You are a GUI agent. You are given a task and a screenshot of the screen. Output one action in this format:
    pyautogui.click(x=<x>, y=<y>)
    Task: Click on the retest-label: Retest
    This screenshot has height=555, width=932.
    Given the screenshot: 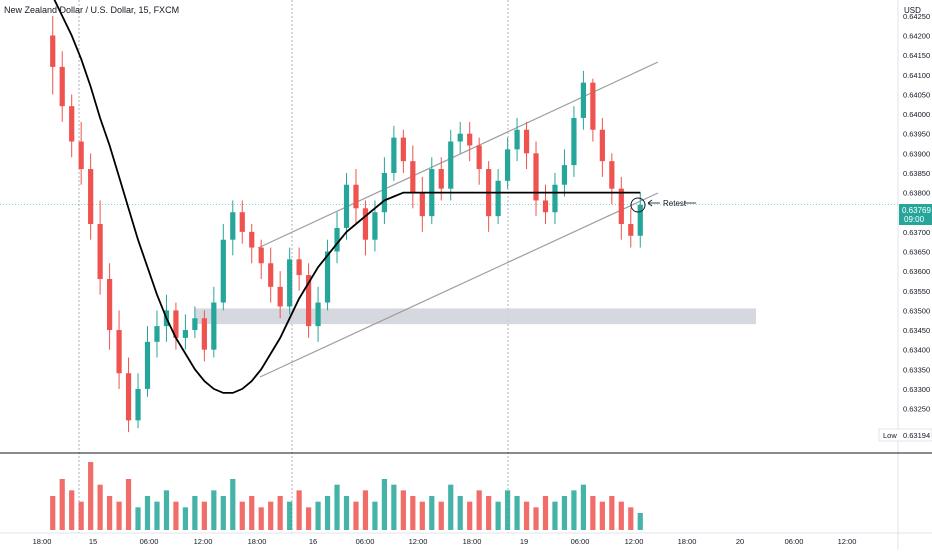 What is the action you would take?
    pyautogui.click(x=675, y=203)
    